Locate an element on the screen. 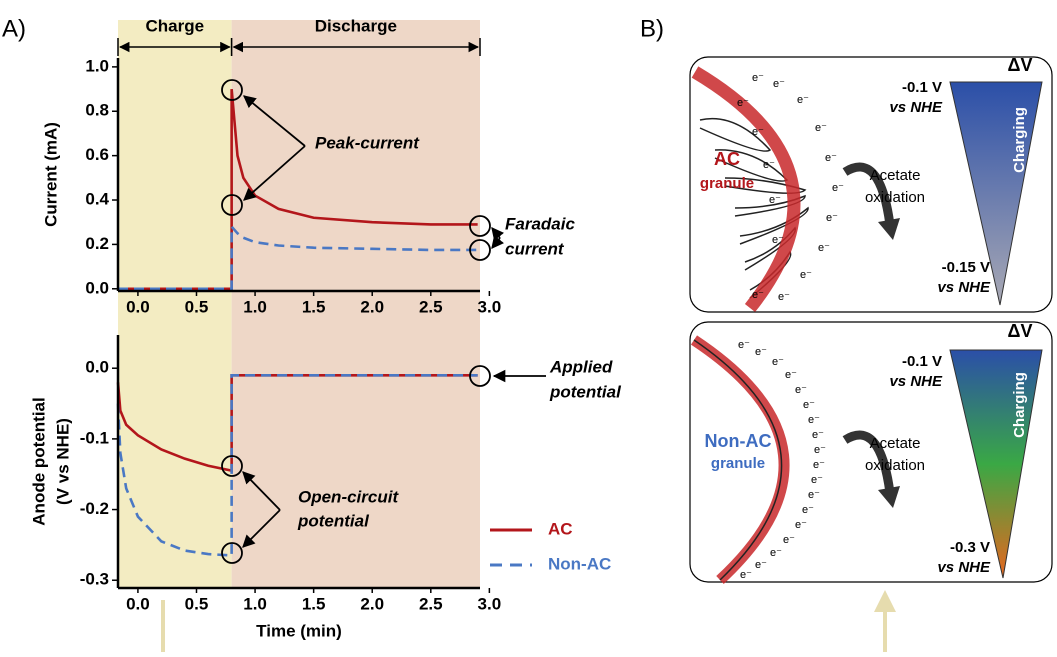  y-tick-label: 0.2 is located at coordinates (97, 243).